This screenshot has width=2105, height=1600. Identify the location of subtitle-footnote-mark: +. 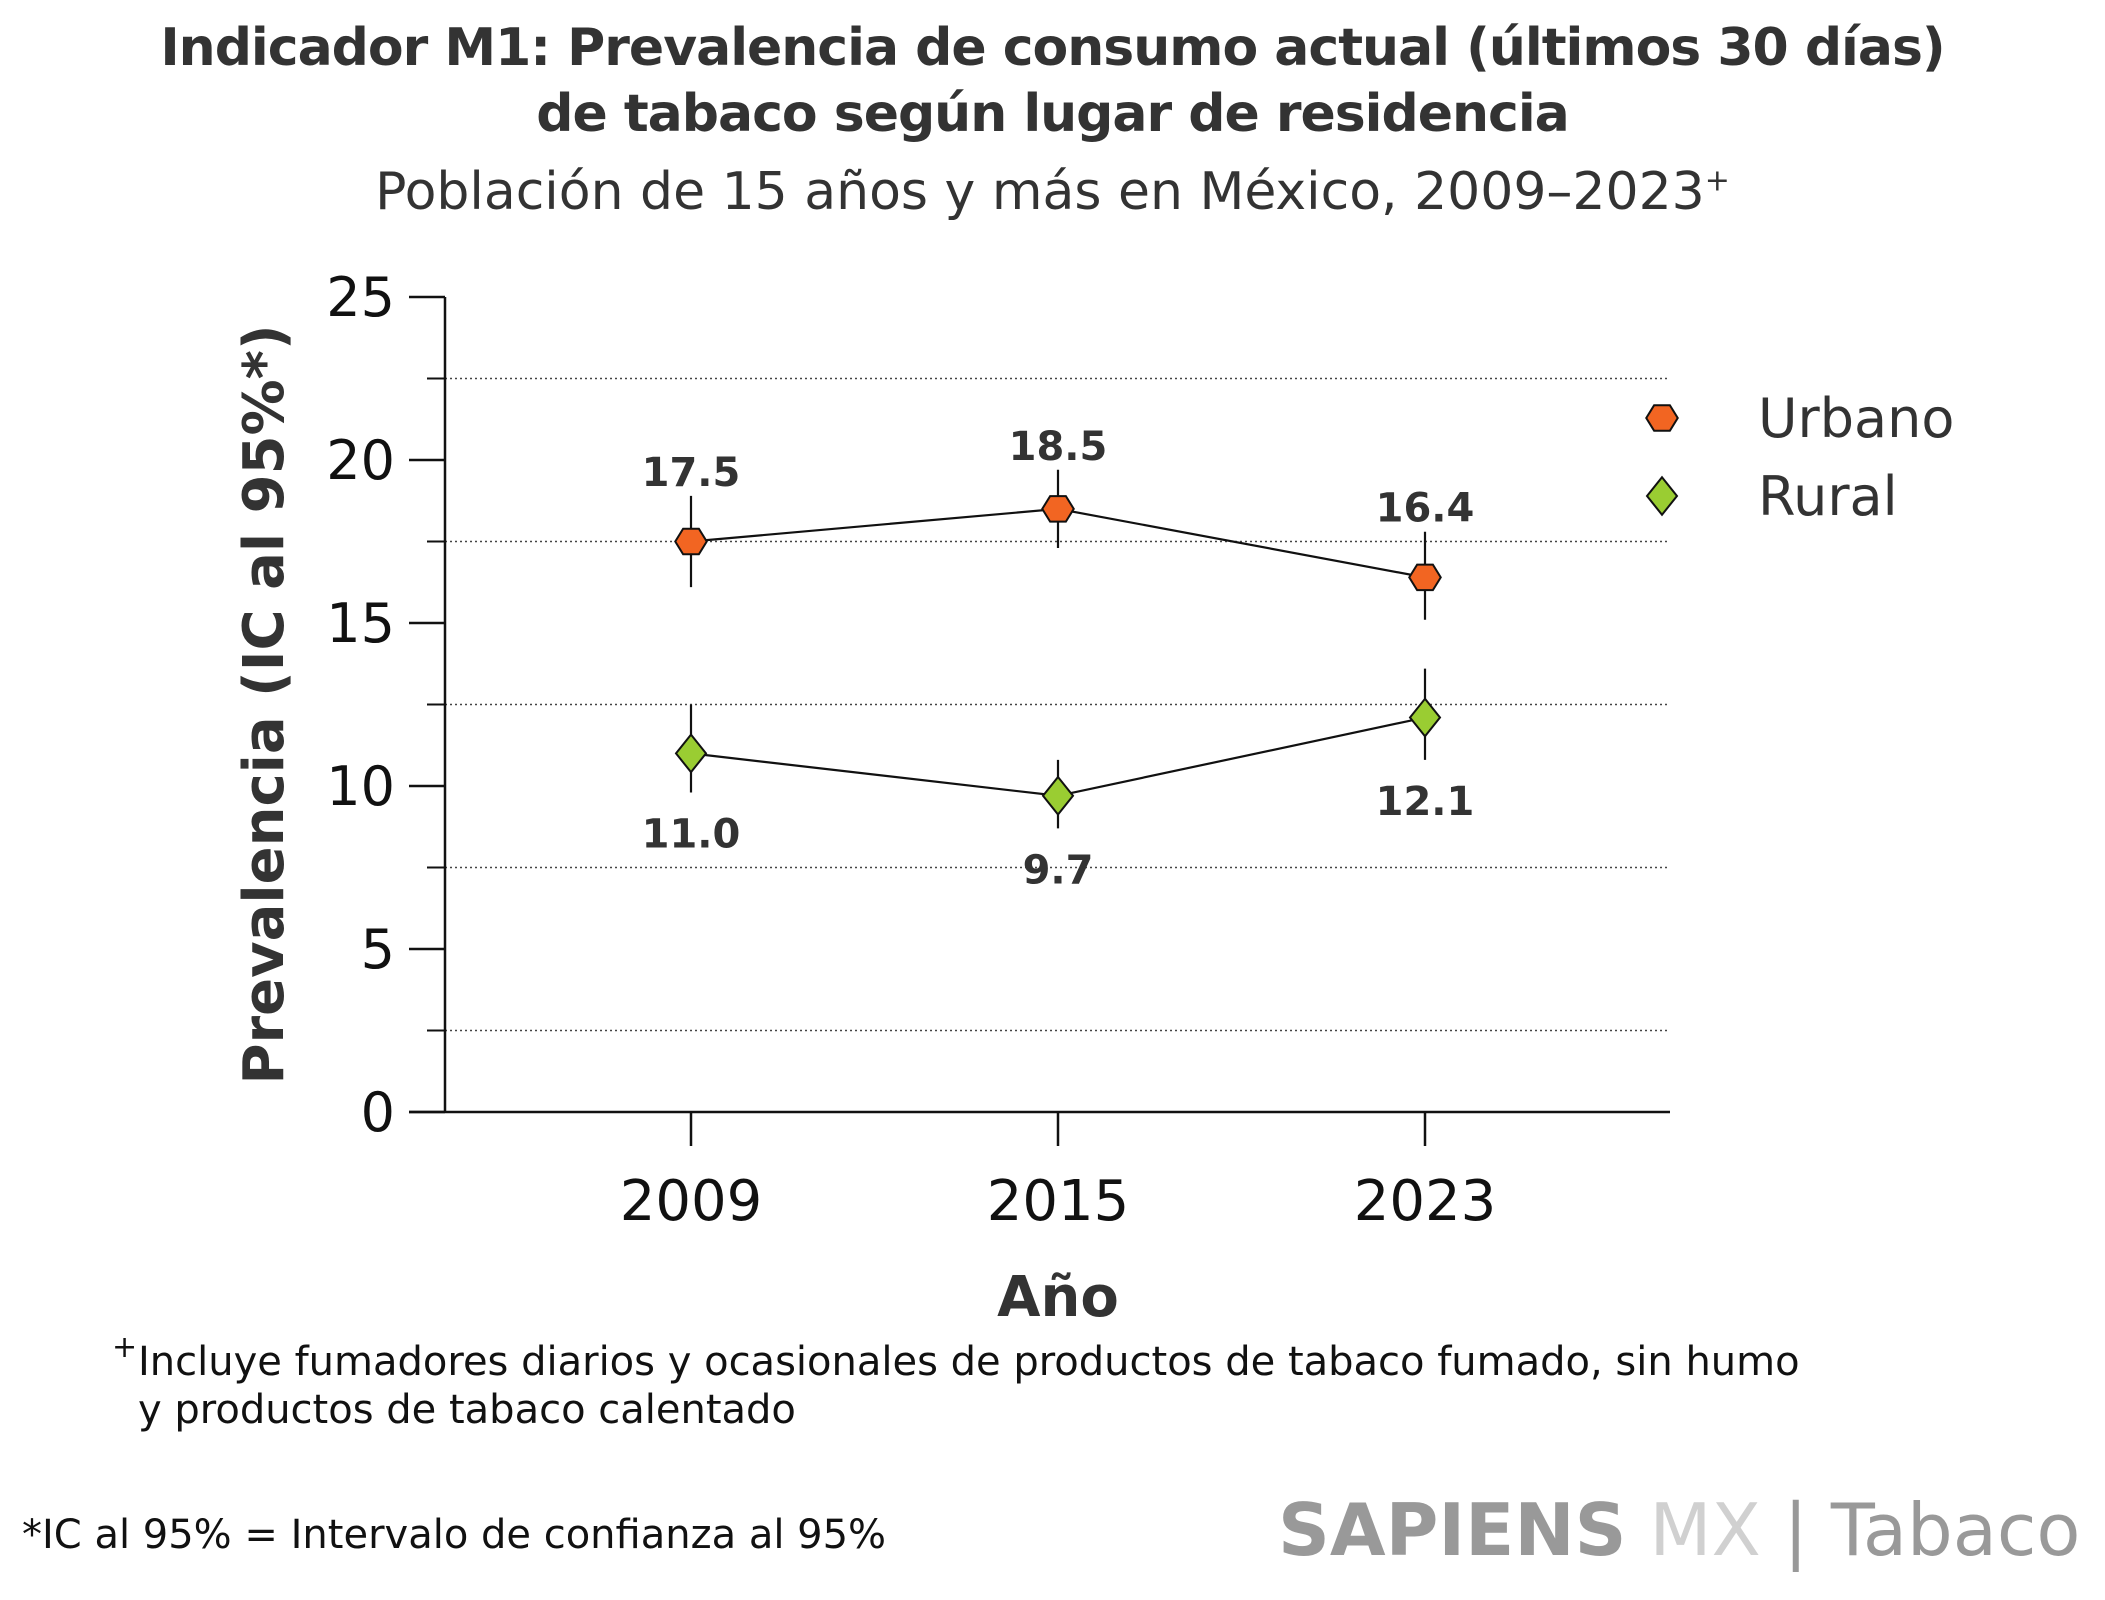
(1717, 181).